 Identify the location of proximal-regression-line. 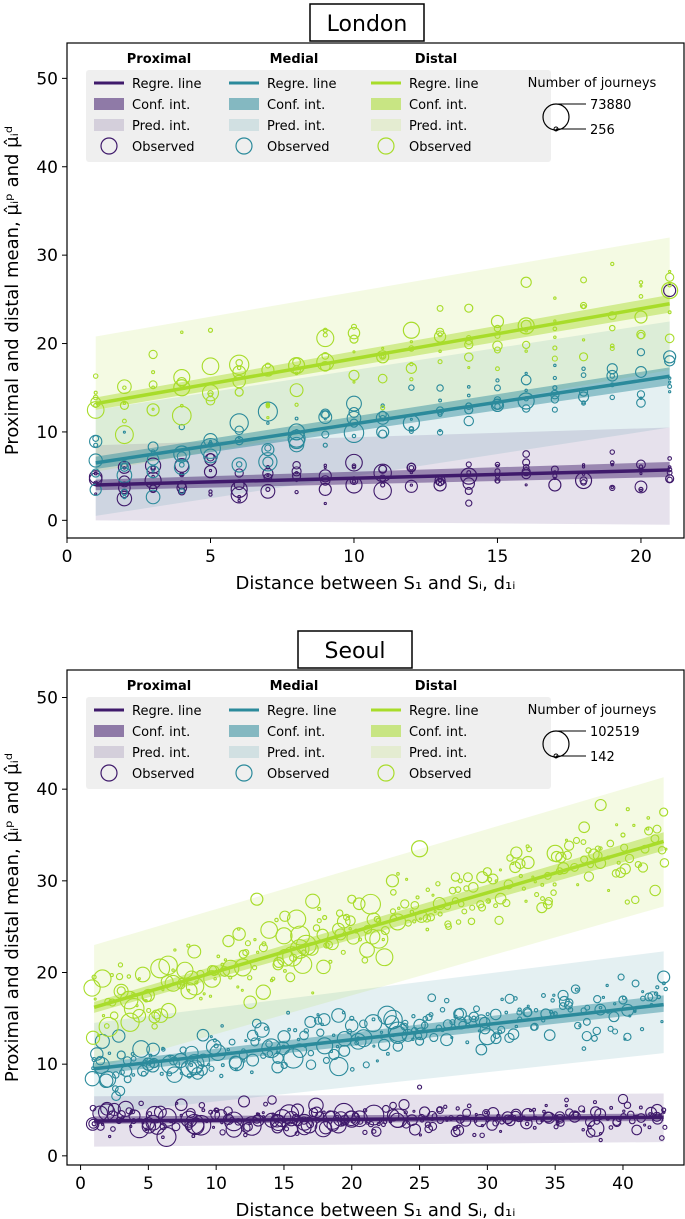
(382, 477).